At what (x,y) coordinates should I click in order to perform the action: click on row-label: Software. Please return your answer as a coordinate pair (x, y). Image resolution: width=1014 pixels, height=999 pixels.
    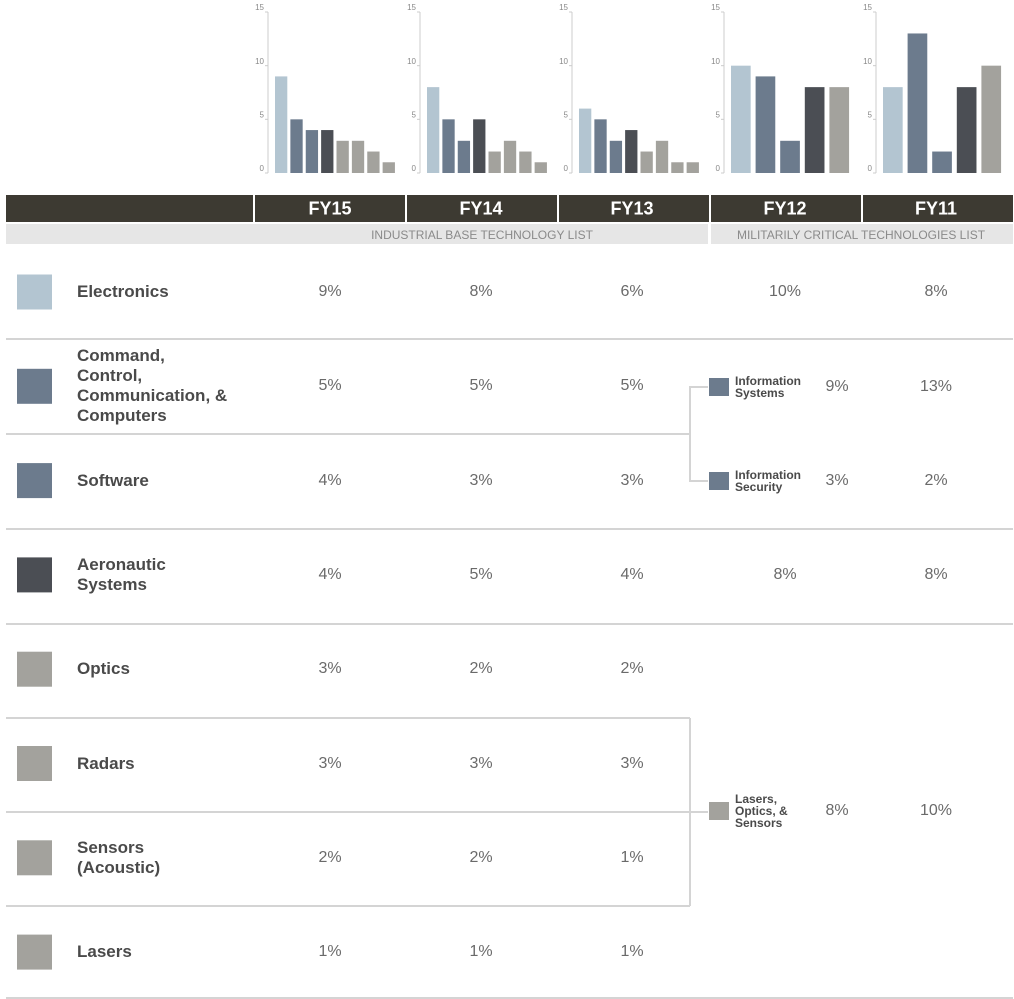
    Looking at the image, I should click on (113, 480).